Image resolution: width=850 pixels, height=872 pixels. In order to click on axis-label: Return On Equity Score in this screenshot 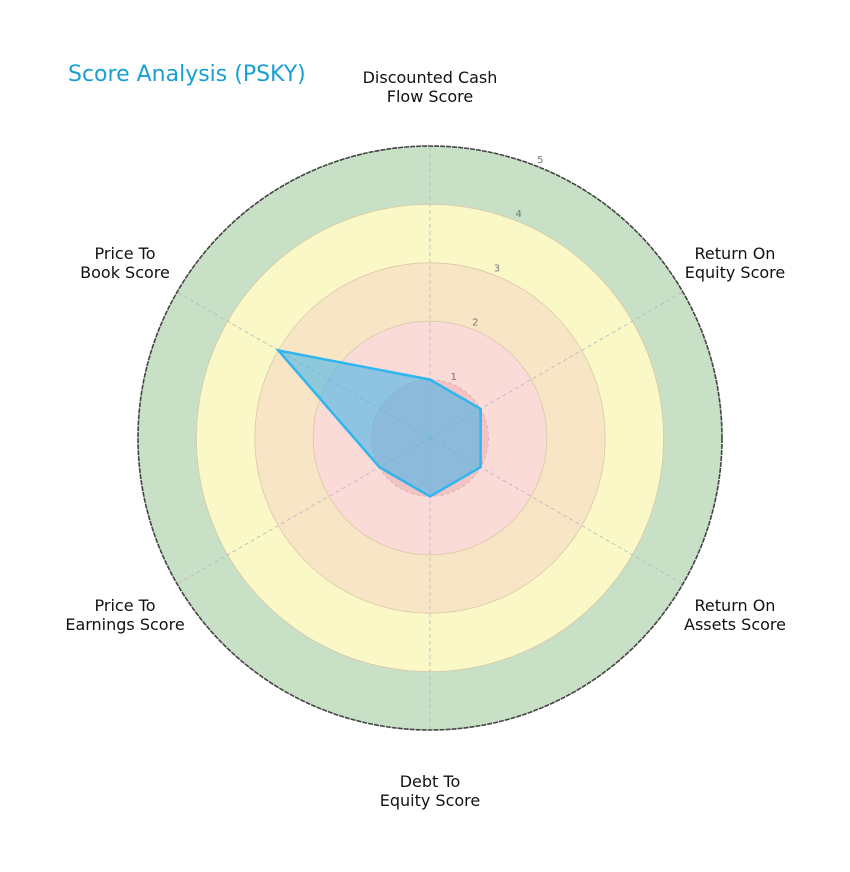, I will do `click(735, 263)`.